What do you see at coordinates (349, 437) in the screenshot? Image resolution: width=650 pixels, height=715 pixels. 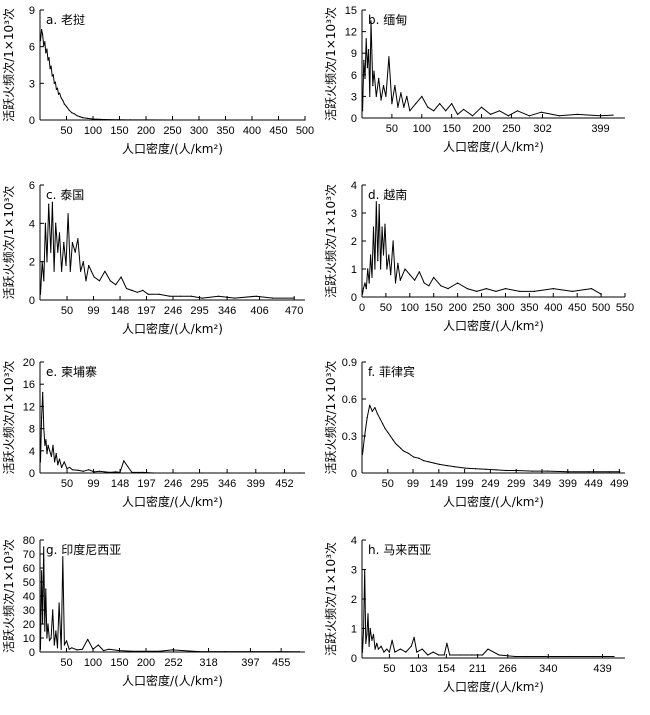 I see `y-tick-label: 0.3` at bounding box center [349, 437].